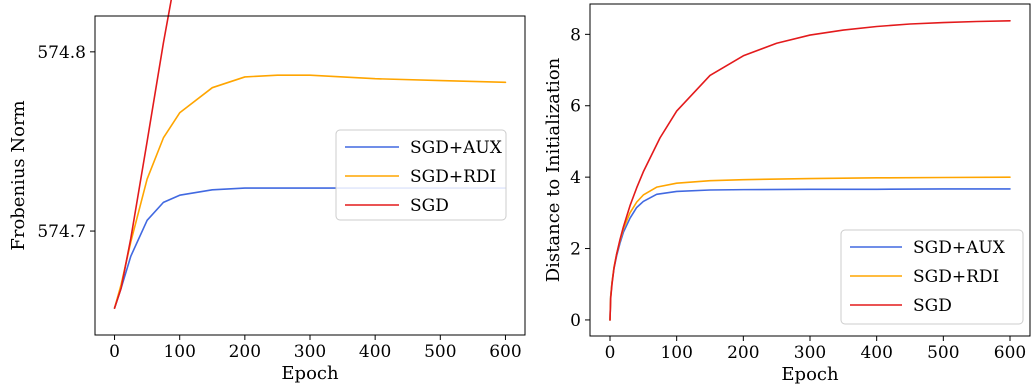  I want to click on y-tick-label: 574.8, so click(61, 53).